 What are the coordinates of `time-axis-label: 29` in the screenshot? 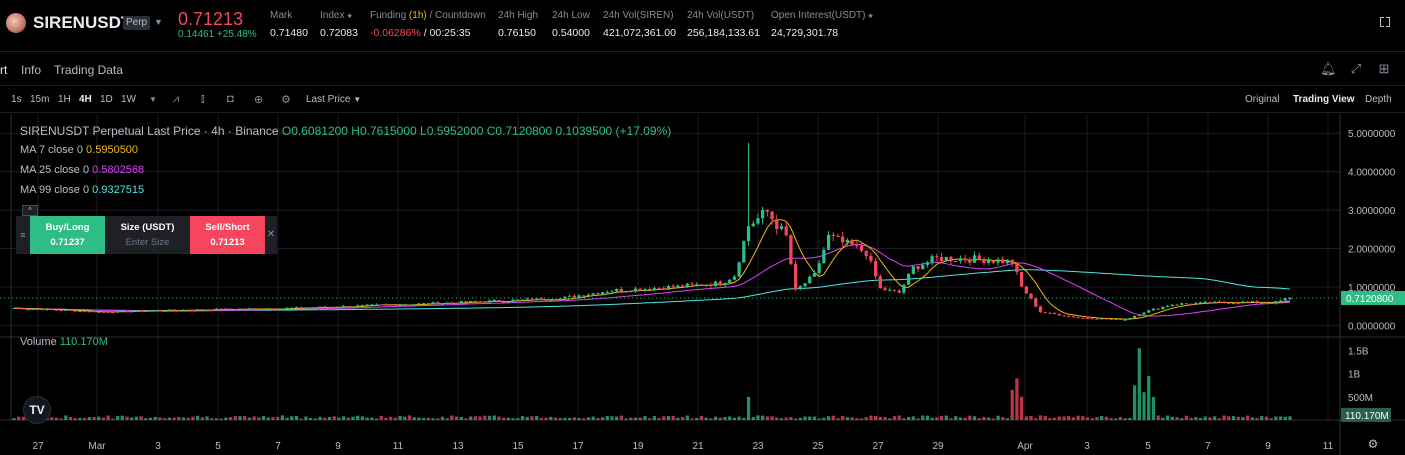 It's located at (938, 446).